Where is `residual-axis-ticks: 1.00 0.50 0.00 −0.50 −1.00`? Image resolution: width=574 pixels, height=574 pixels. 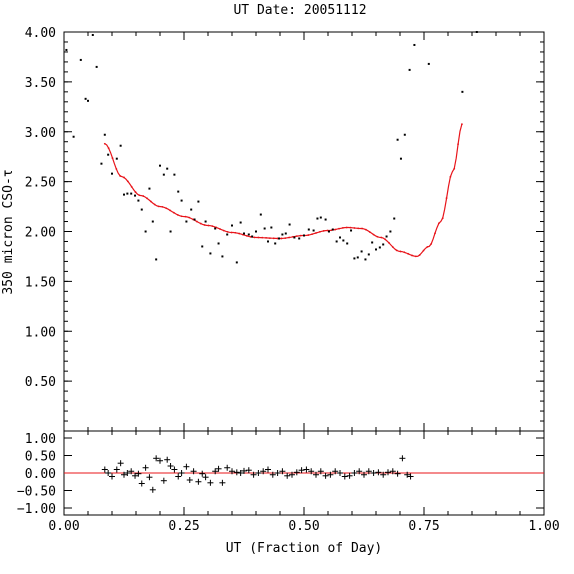 residual-axis-ticks: 1.00 0.50 0.00 −0.50 −1.00 is located at coordinates (281, 474).